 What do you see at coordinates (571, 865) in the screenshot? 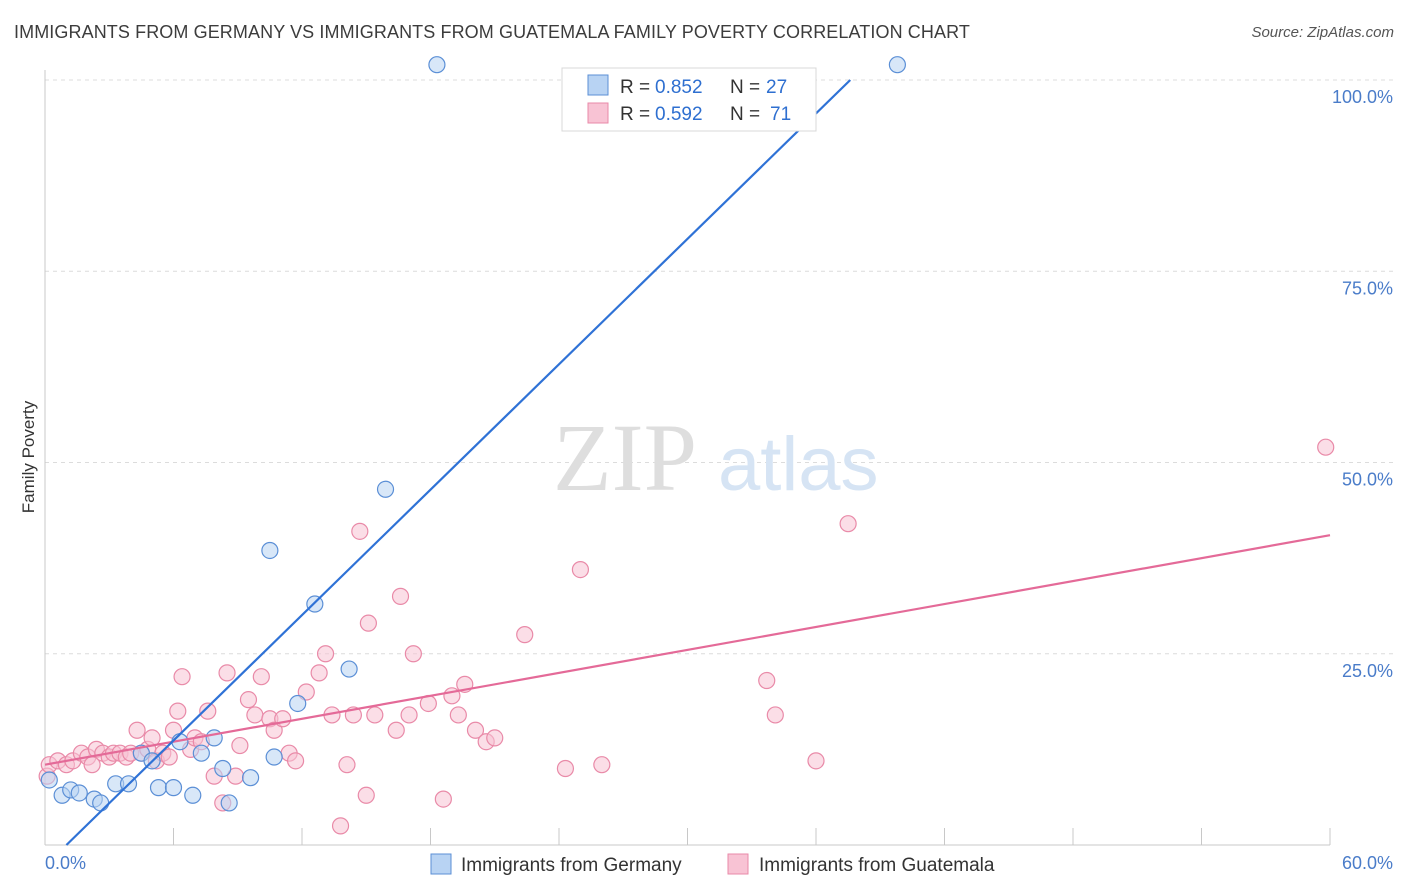
I see `bottom-legend-label-germany: Immigrants from Germany` at bounding box center [571, 865].